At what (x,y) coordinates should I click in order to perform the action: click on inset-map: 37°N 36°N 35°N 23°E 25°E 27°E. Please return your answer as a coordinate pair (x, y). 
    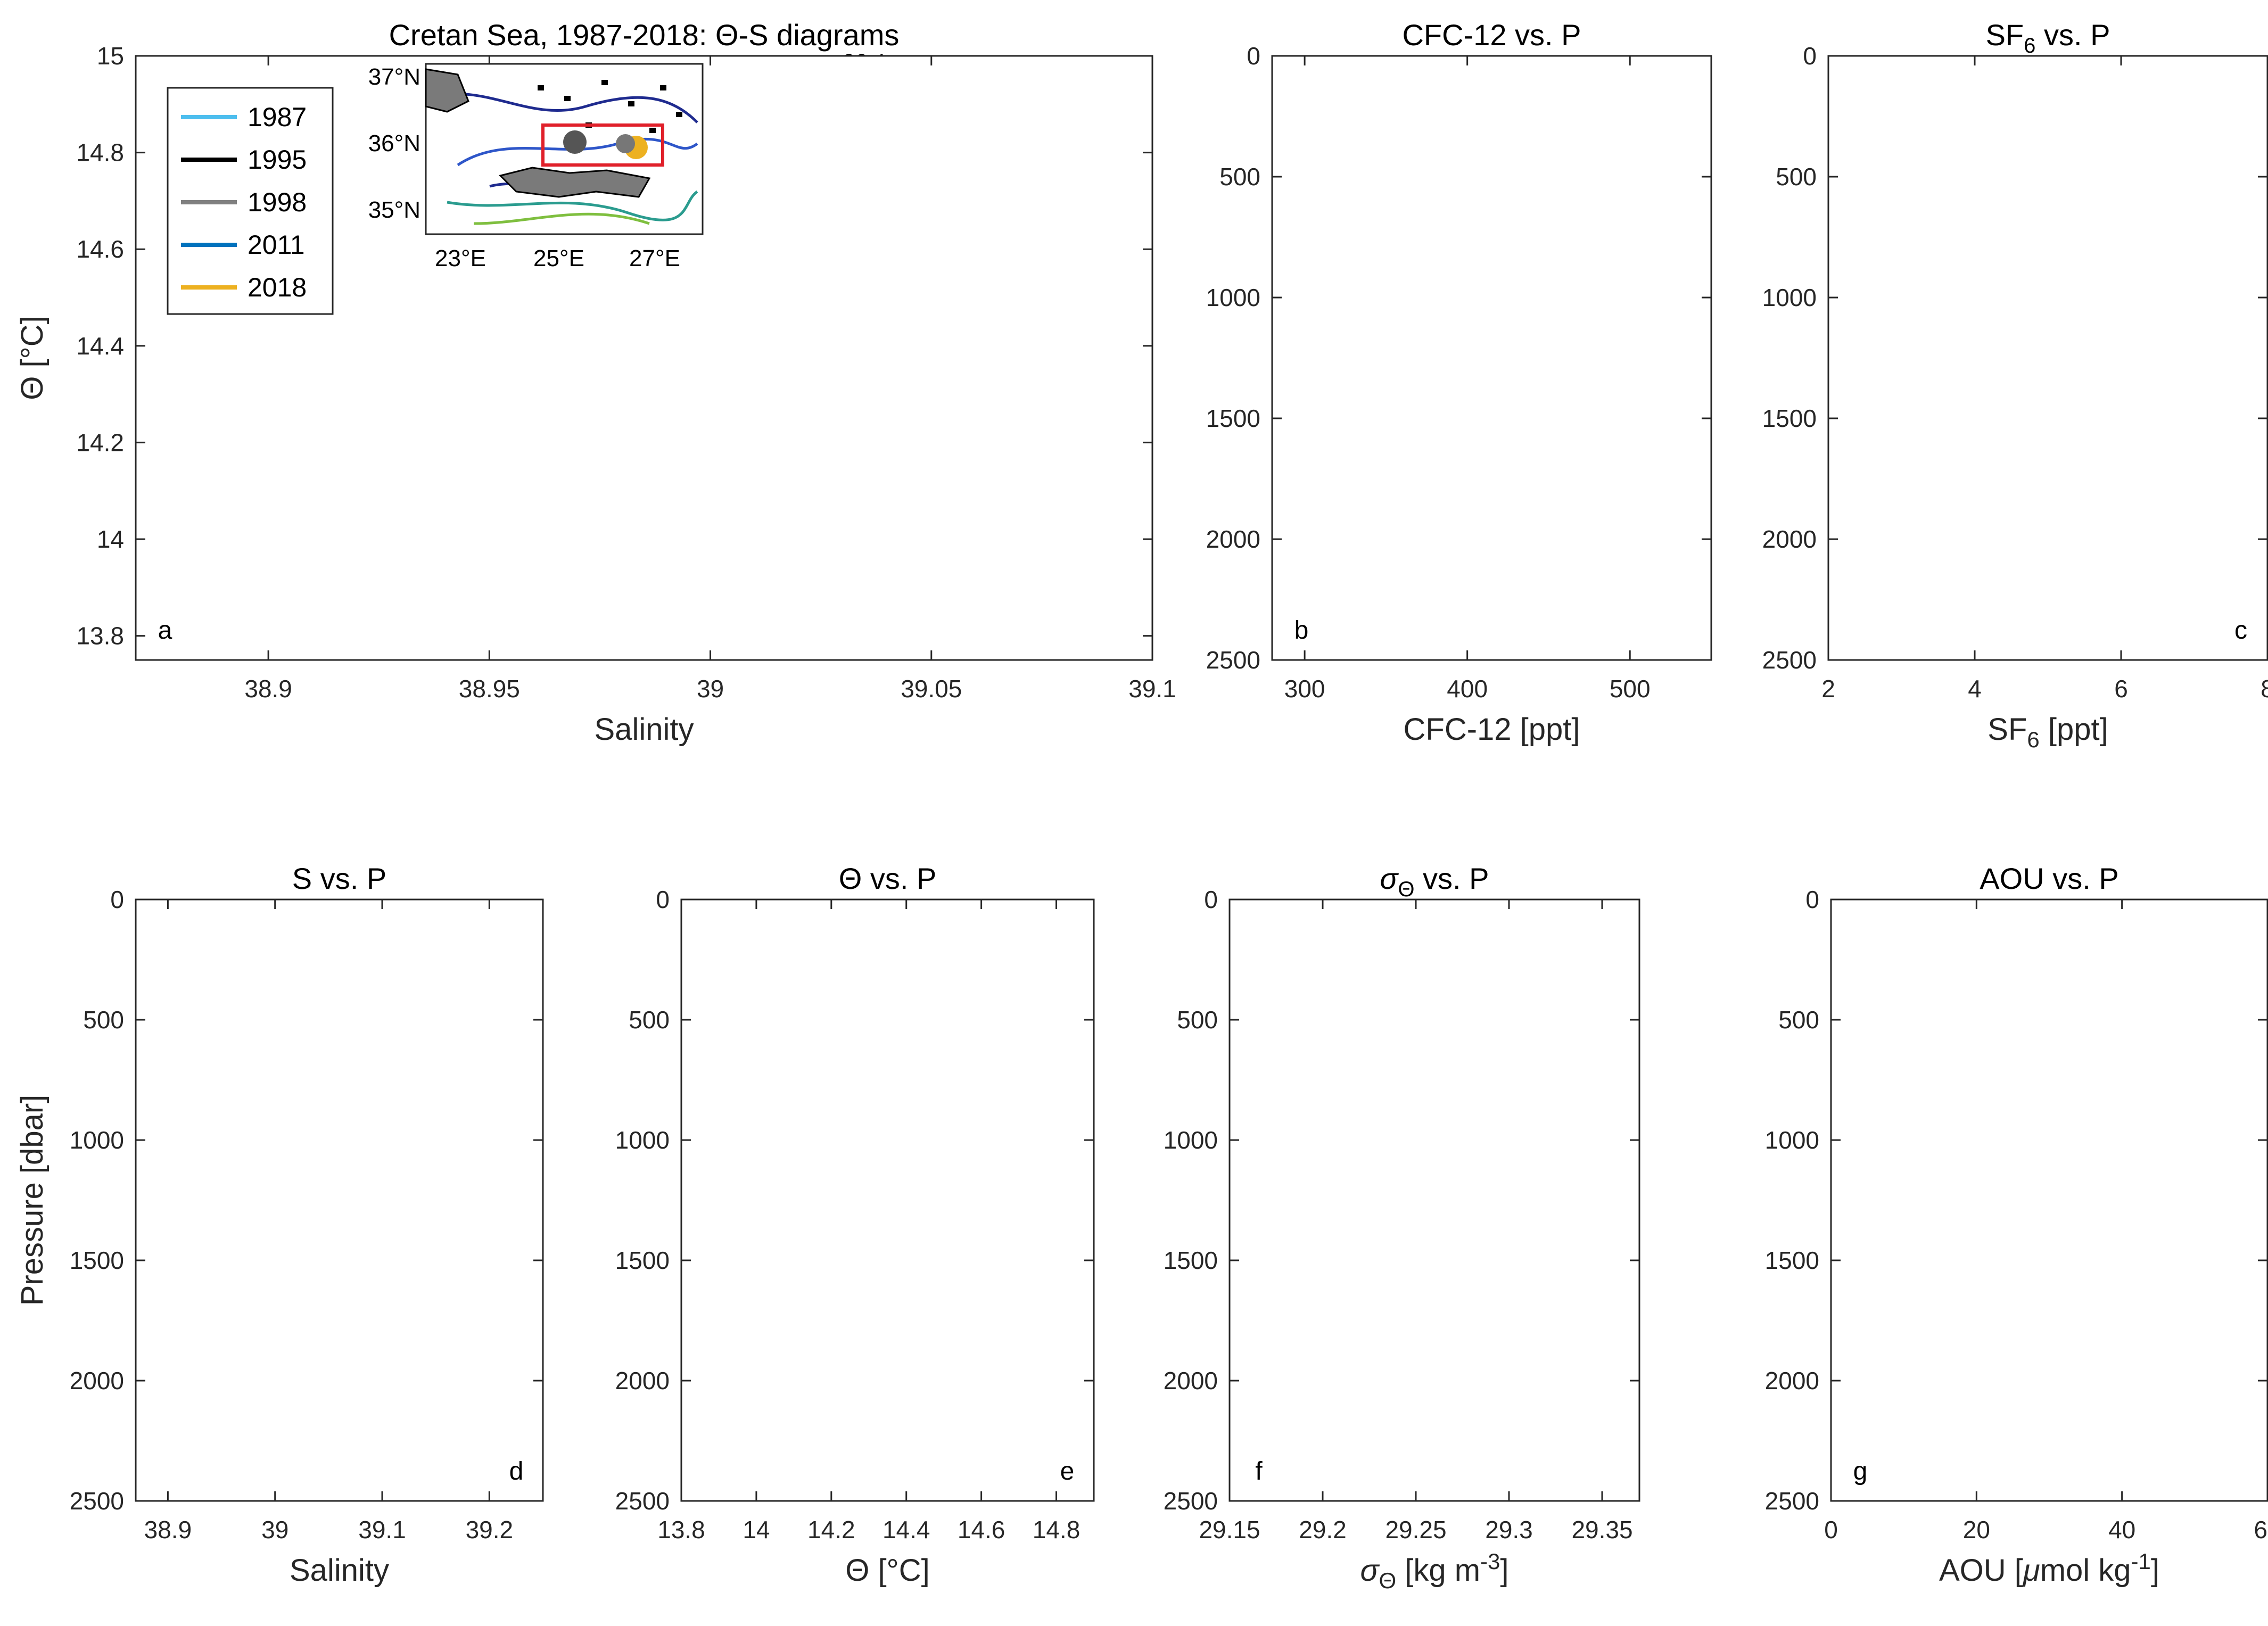
    Looking at the image, I should click on (536, 167).